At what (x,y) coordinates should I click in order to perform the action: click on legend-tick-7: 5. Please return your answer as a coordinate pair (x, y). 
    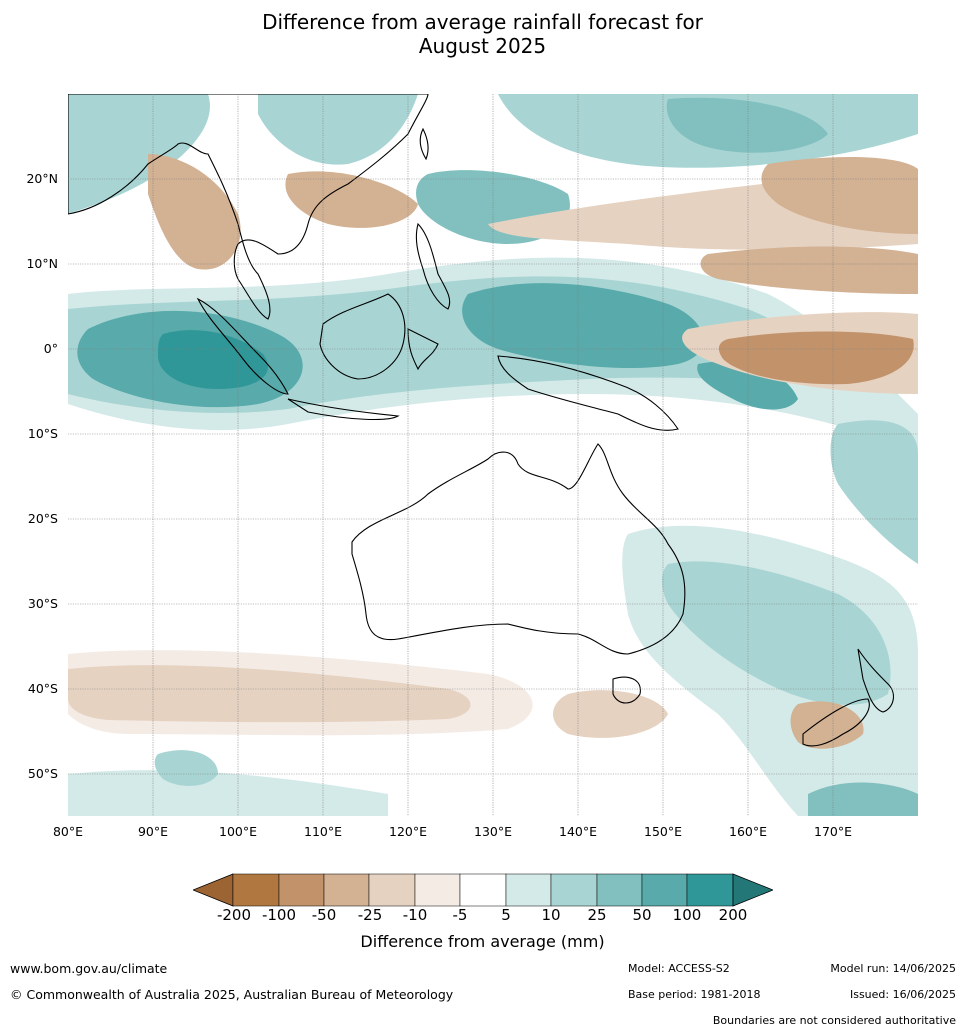
    Looking at the image, I should click on (506, 915).